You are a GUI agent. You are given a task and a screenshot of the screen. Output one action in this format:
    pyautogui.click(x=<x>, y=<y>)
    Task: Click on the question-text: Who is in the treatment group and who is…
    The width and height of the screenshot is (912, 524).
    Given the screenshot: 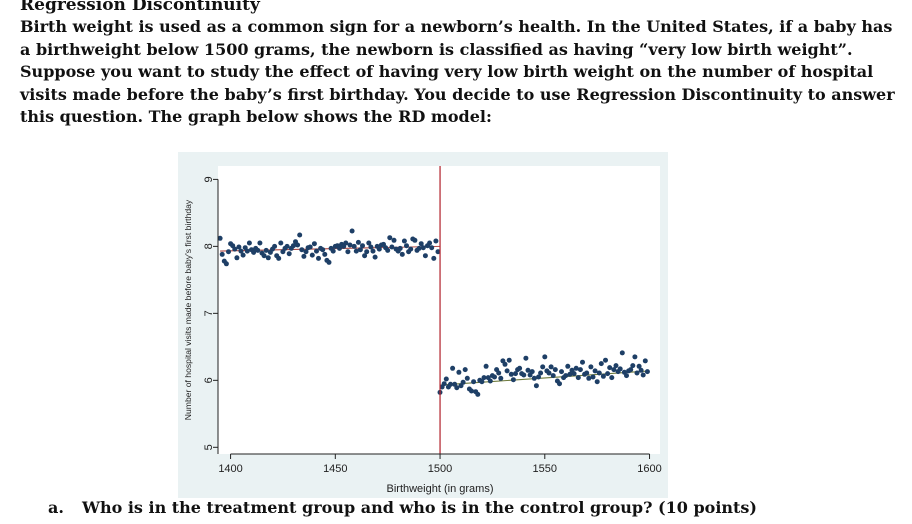 What is the action you would take?
    pyautogui.click(x=419, y=507)
    